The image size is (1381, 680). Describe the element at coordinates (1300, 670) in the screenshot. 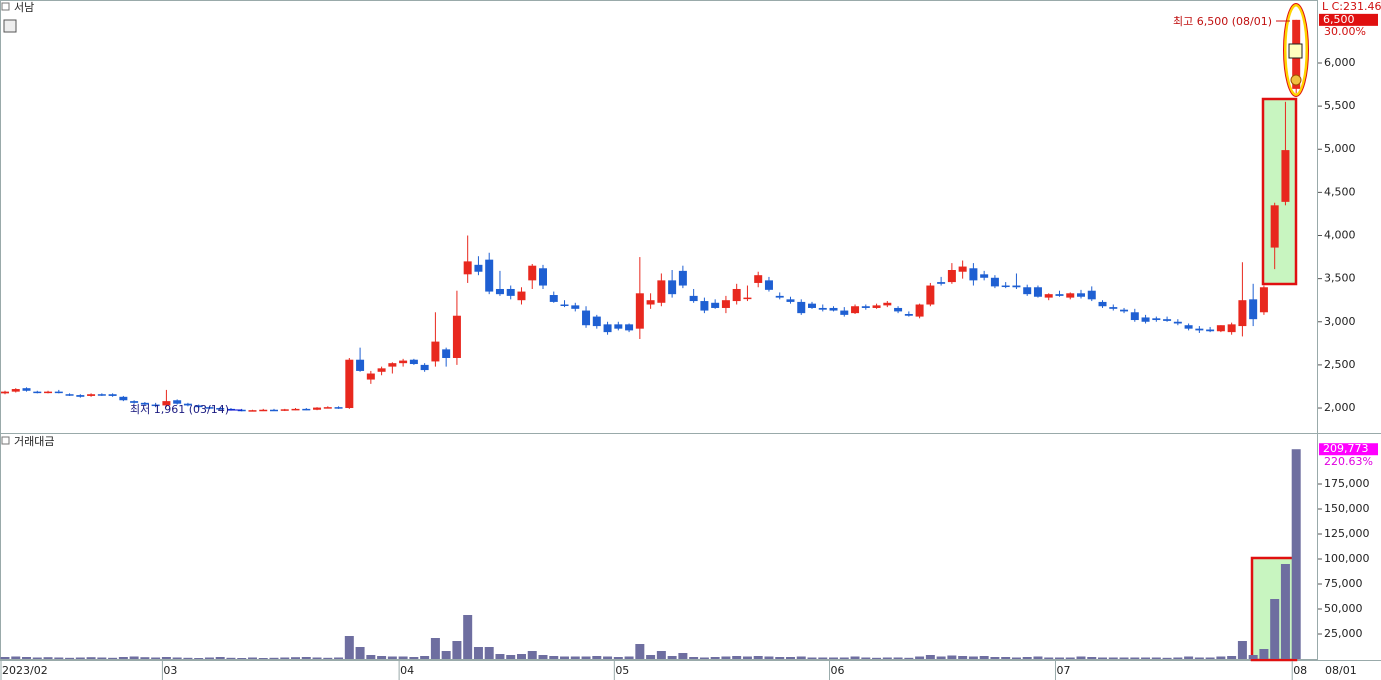

I see `x-tick-label: 08` at that location.